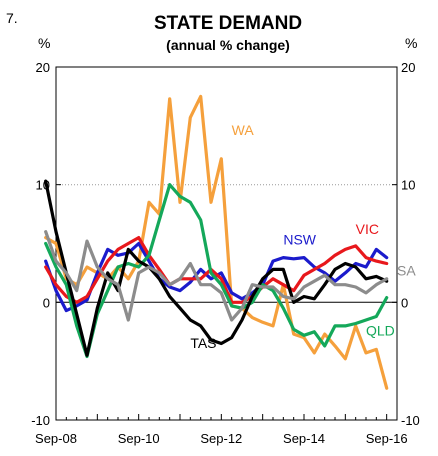 The image size is (438, 456). What do you see at coordinates (406, 270) in the screenshot?
I see `series-label-sa: SA` at bounding box center [406, 270].